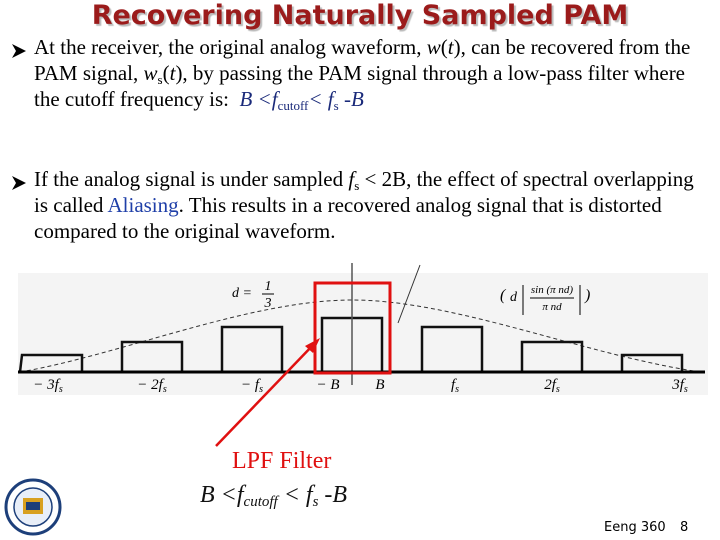 This screenshot has height=540, width=720. I want to click on axis-labels: − 3fs − 2fs − fs − B B fs 2fs 3fs, so click(360, 386).